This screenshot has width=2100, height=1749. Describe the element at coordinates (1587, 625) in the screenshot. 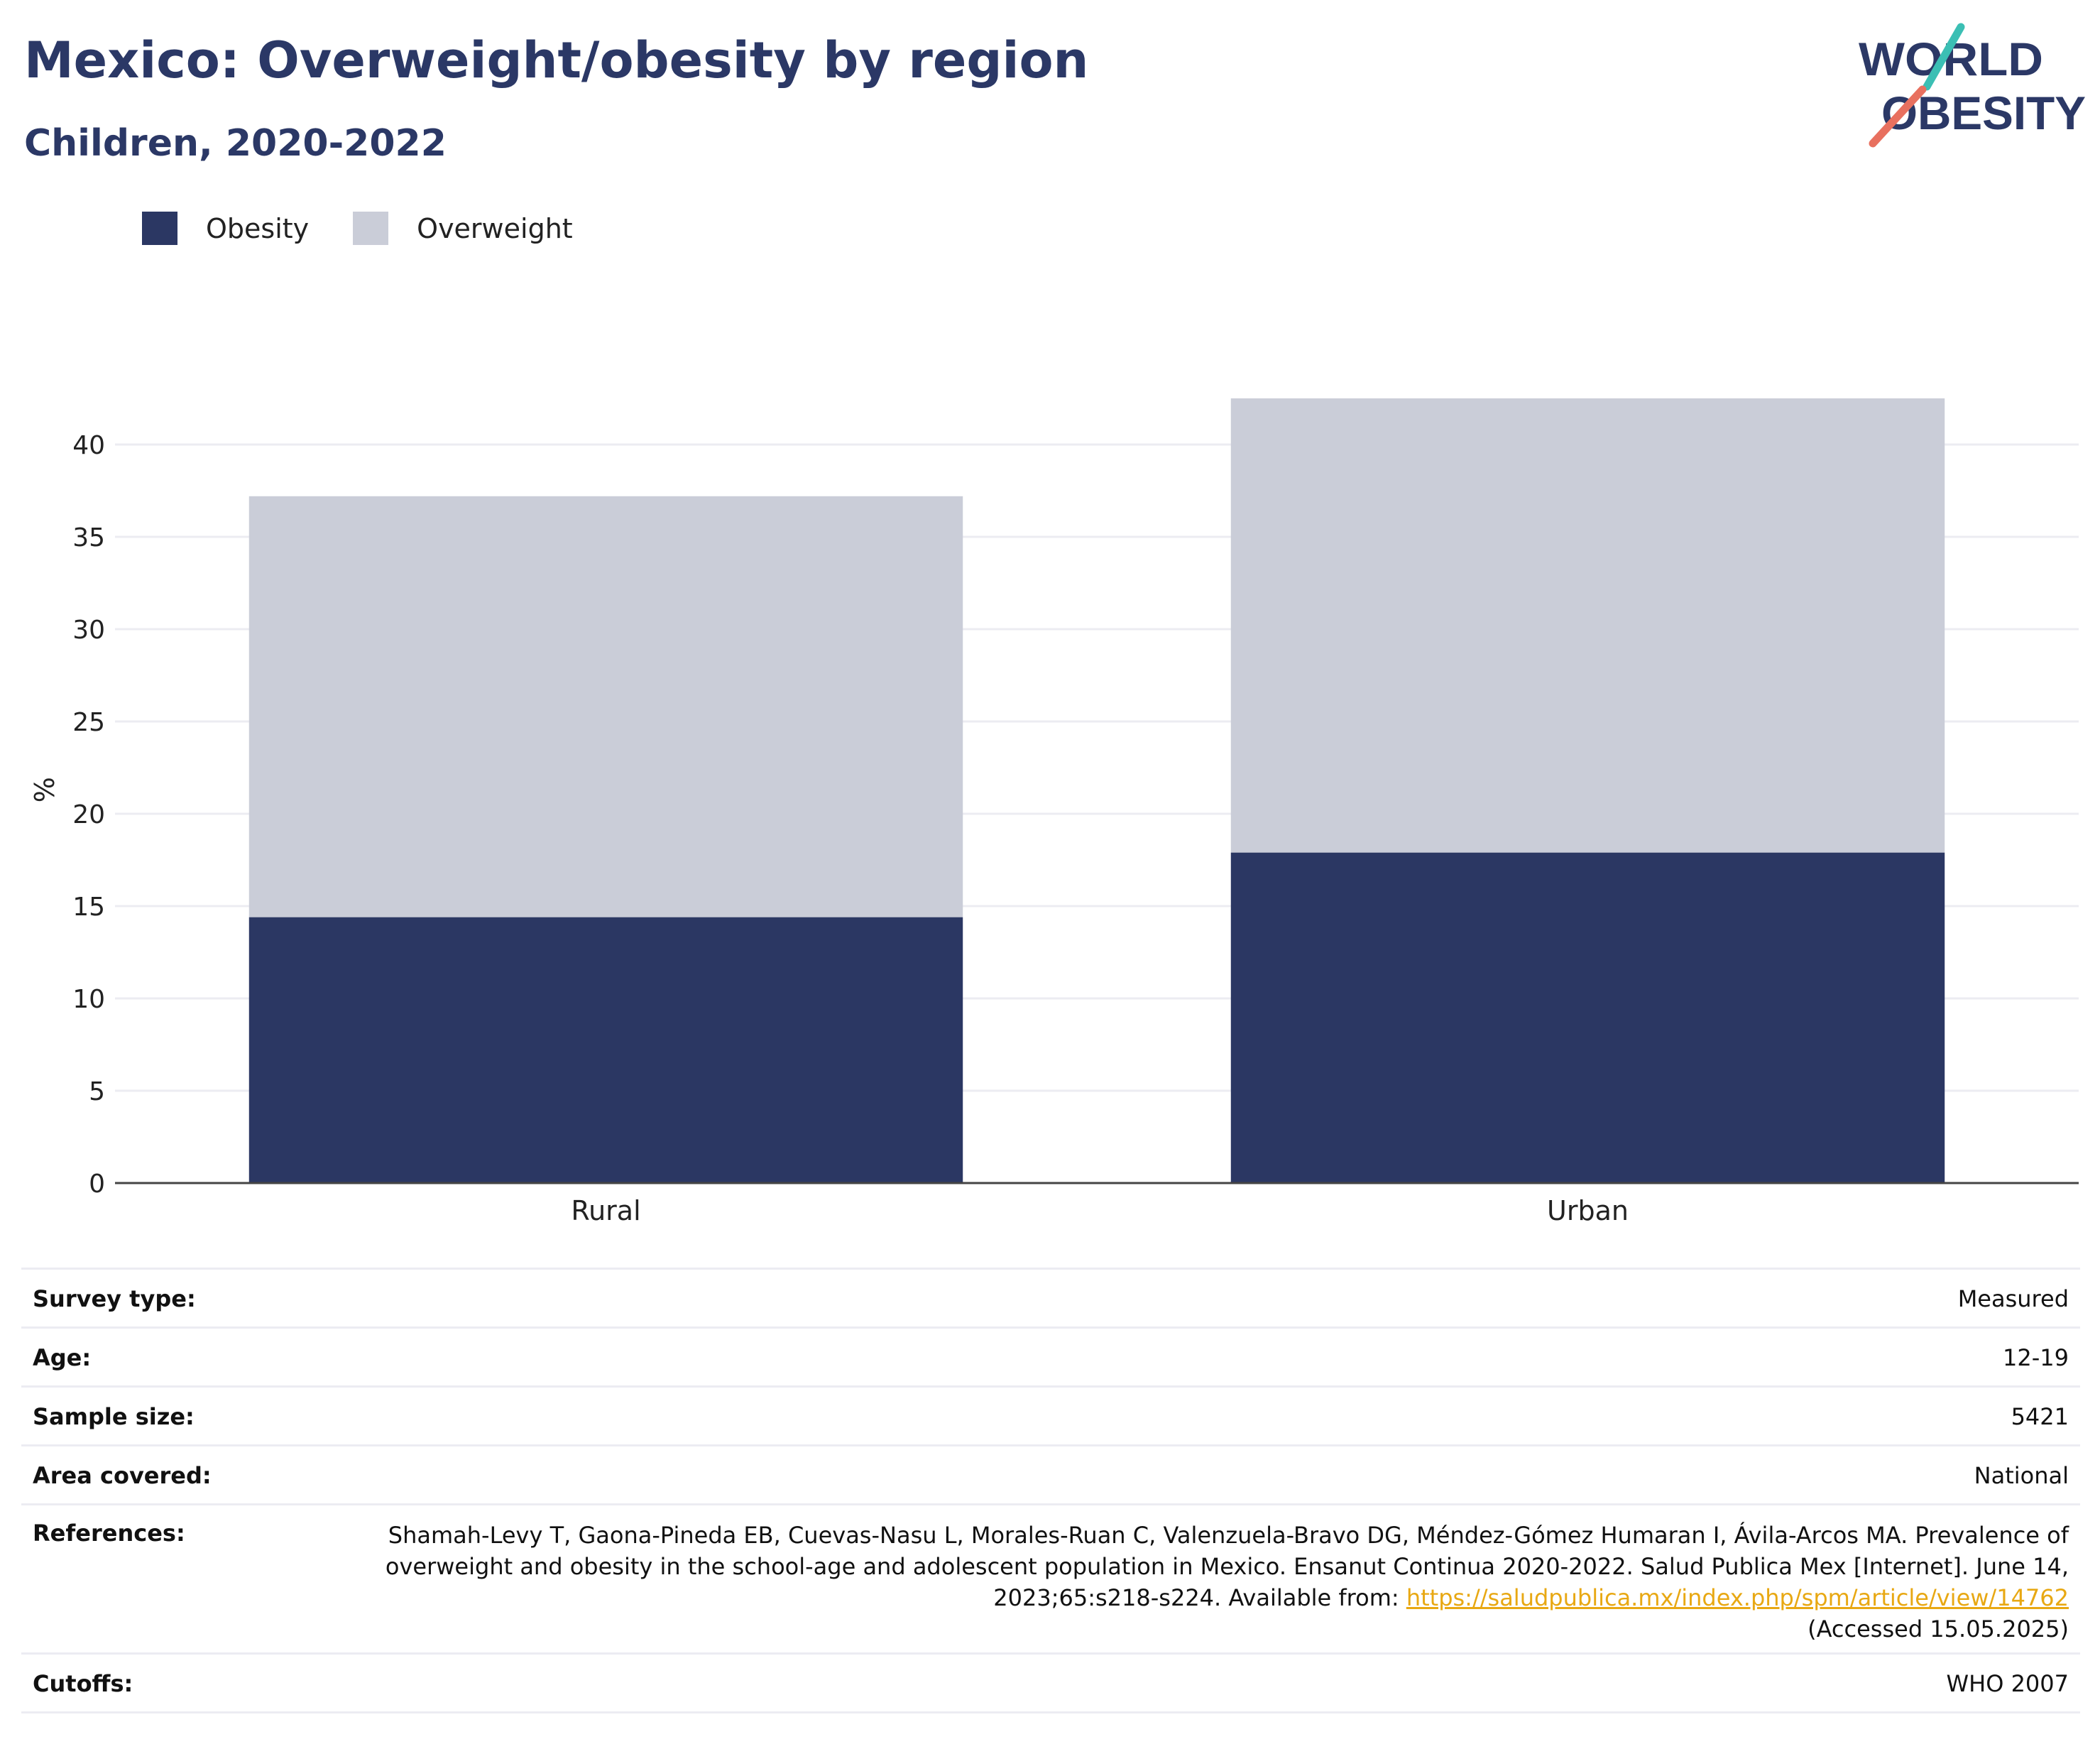

I see `bar-urban-overweight` at that location.